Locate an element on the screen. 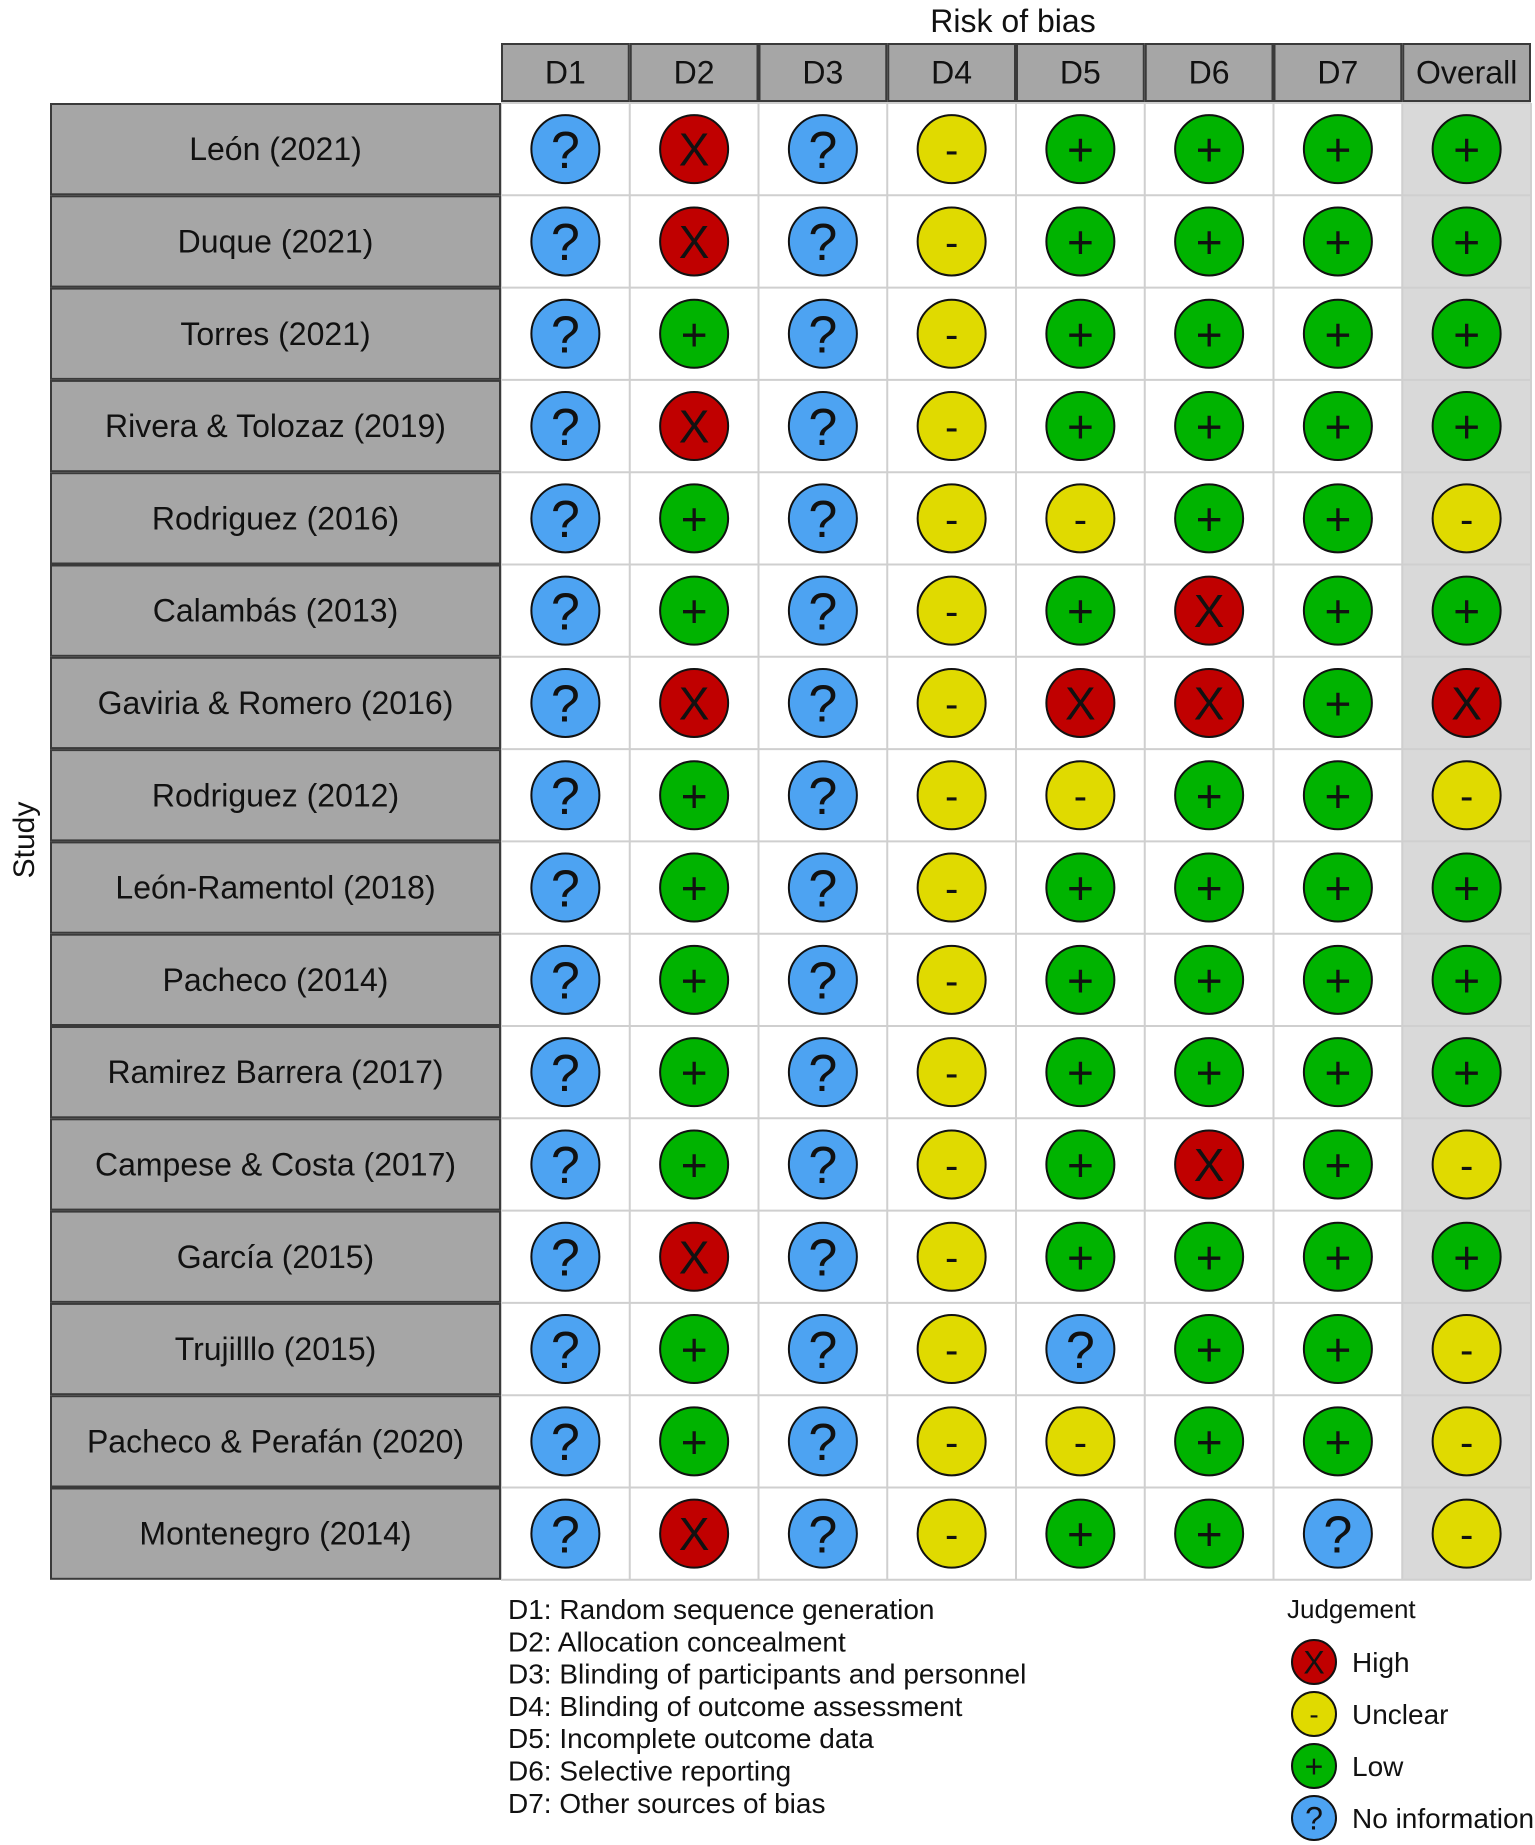 This screenshot has height=1845, width=1535. cell-leon-2021-d1-no-information: ? is located at coordinates (565, 149).